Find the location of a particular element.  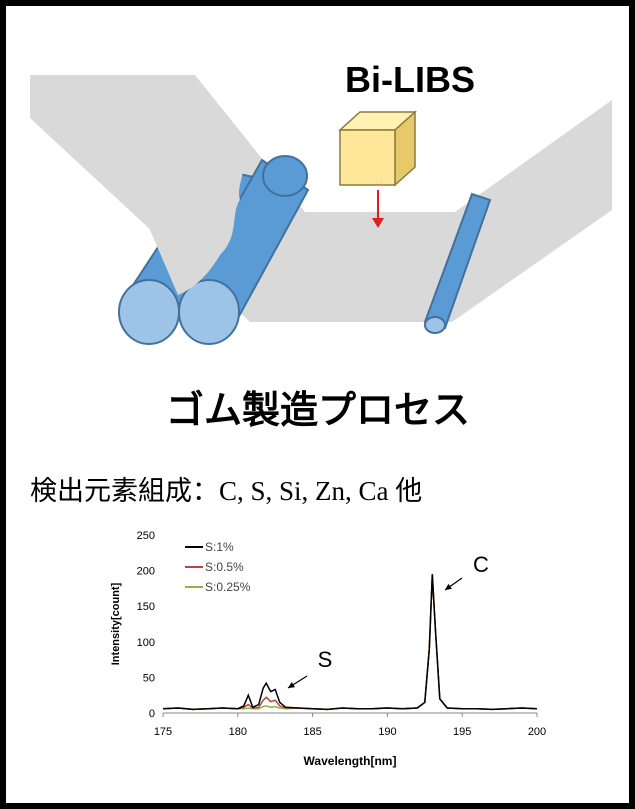

rubber-lump is located at coordinates (182, 185).